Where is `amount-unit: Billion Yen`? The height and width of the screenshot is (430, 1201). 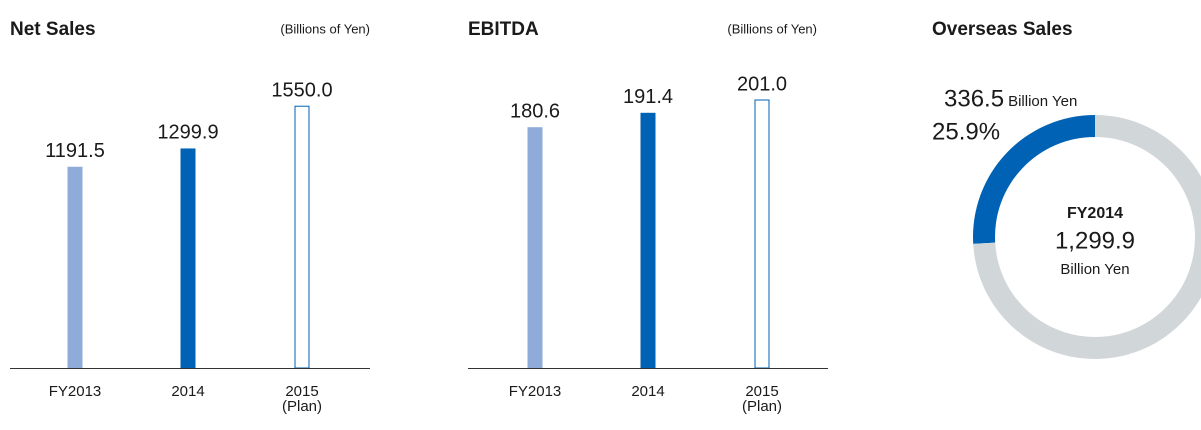 amount-unit: Billion Yen is located at coordinates (1042, 101).